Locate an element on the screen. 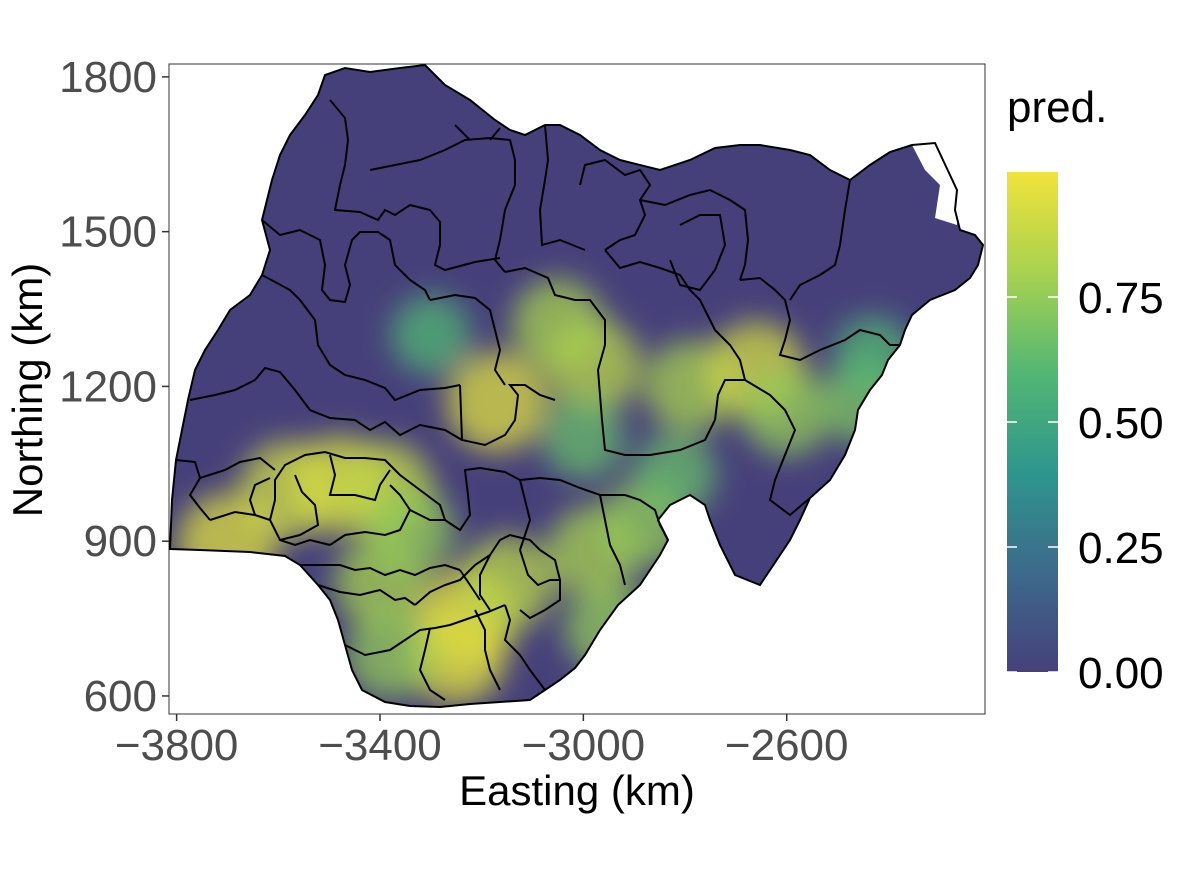 Image resolution: width=1190 pixels, height=879 pixels. x-axis-title: Easting (km) is located at coordinates (577, 790).